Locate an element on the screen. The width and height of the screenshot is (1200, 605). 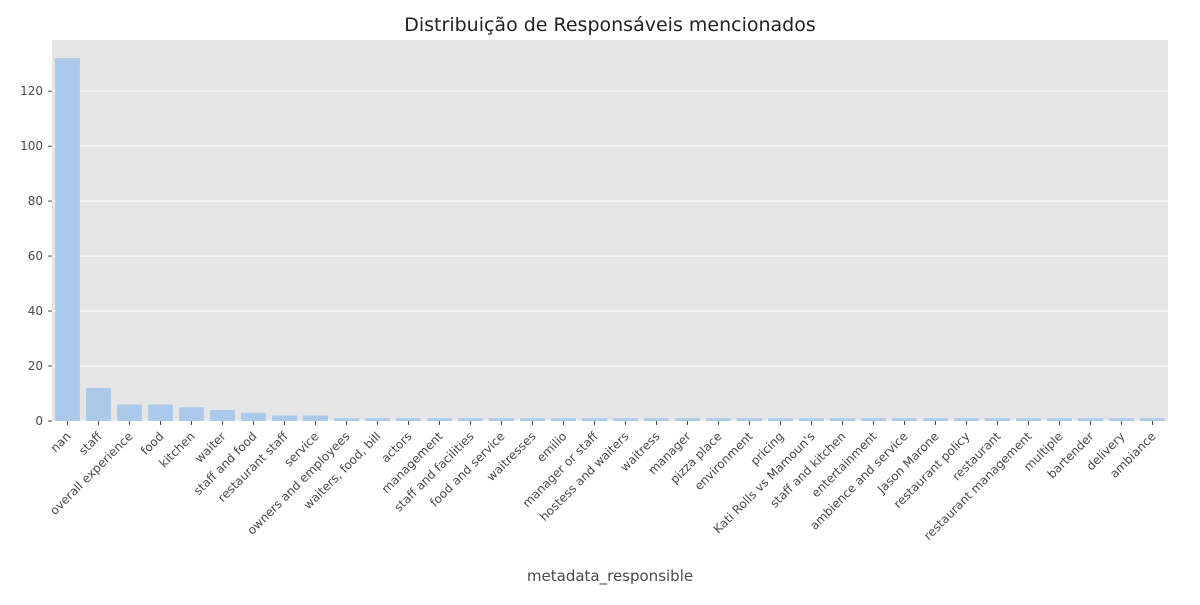
y-tick-label: 100 is located at coordinates (31, 146).